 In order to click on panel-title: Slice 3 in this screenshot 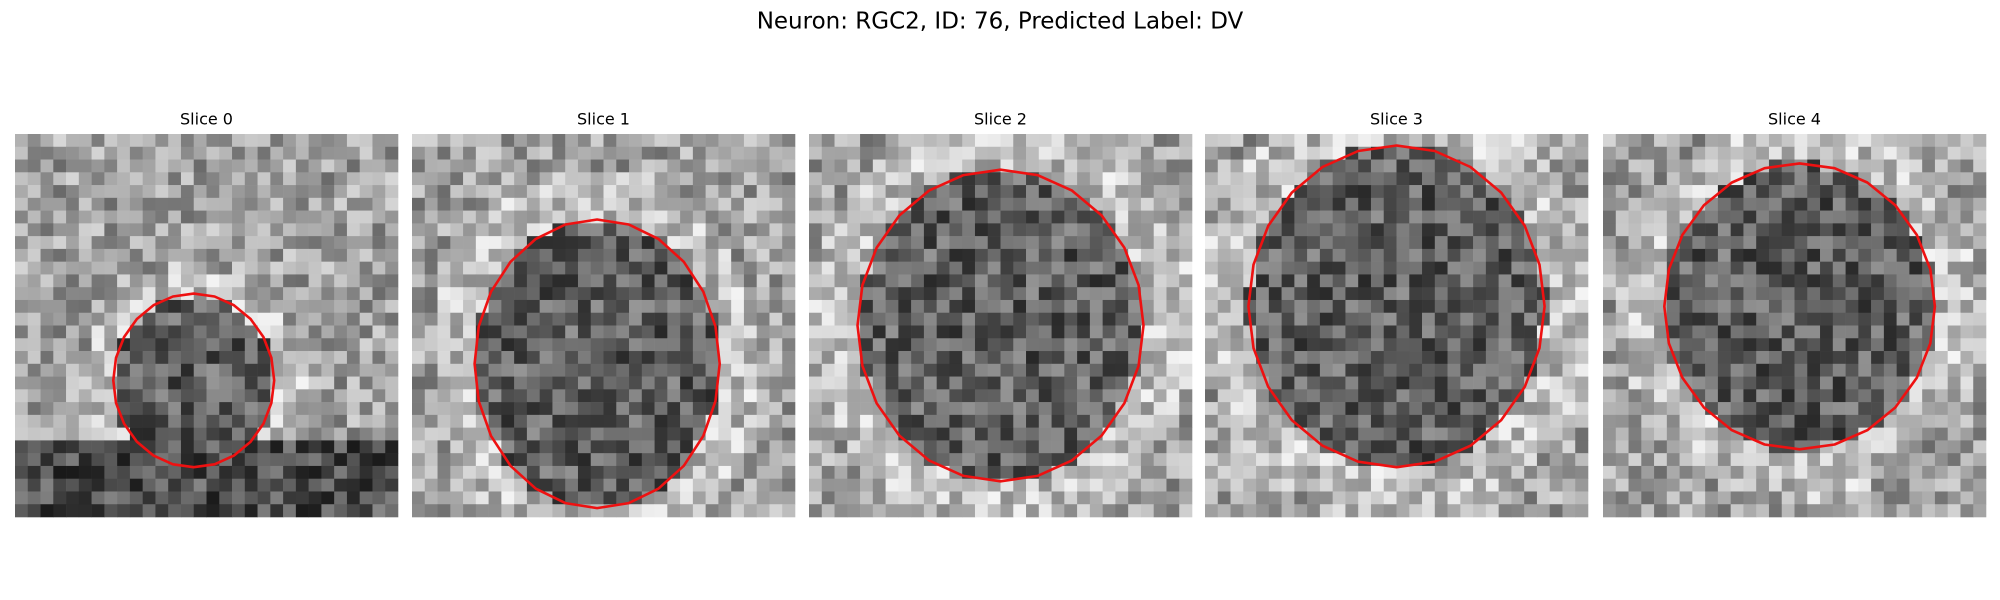, I will do `click(1396, 119)`.